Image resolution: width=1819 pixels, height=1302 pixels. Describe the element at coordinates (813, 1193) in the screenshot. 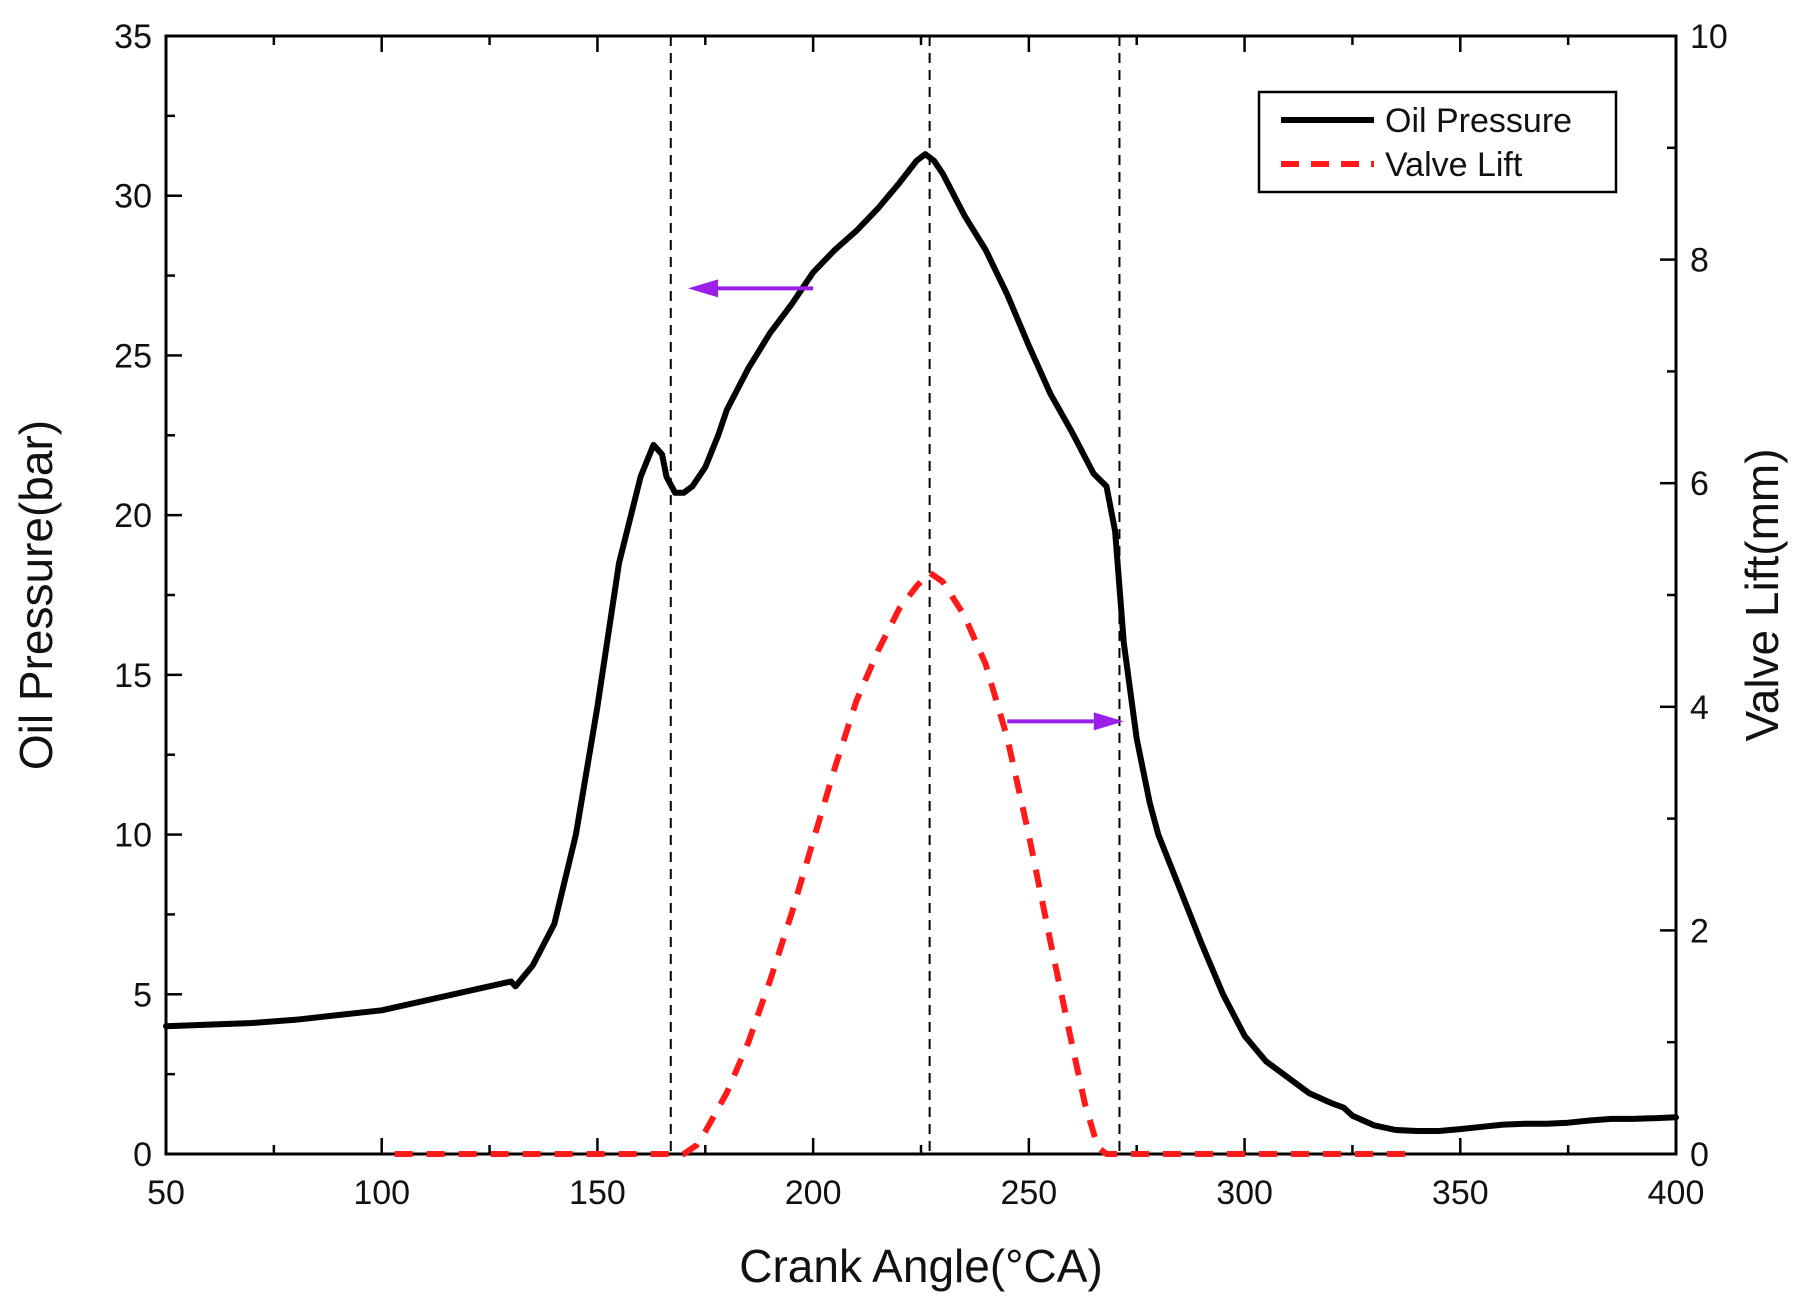

I see `x-tick-label: 200` at that location.